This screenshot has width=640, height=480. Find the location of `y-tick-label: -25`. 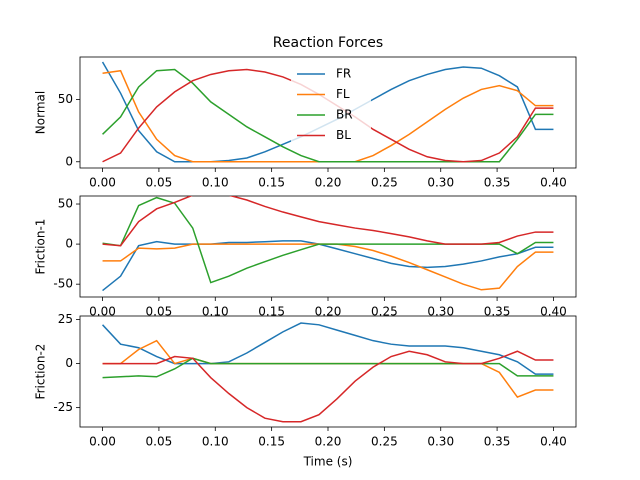

y-tick-label: -25 is located at coordinates (63, 407).